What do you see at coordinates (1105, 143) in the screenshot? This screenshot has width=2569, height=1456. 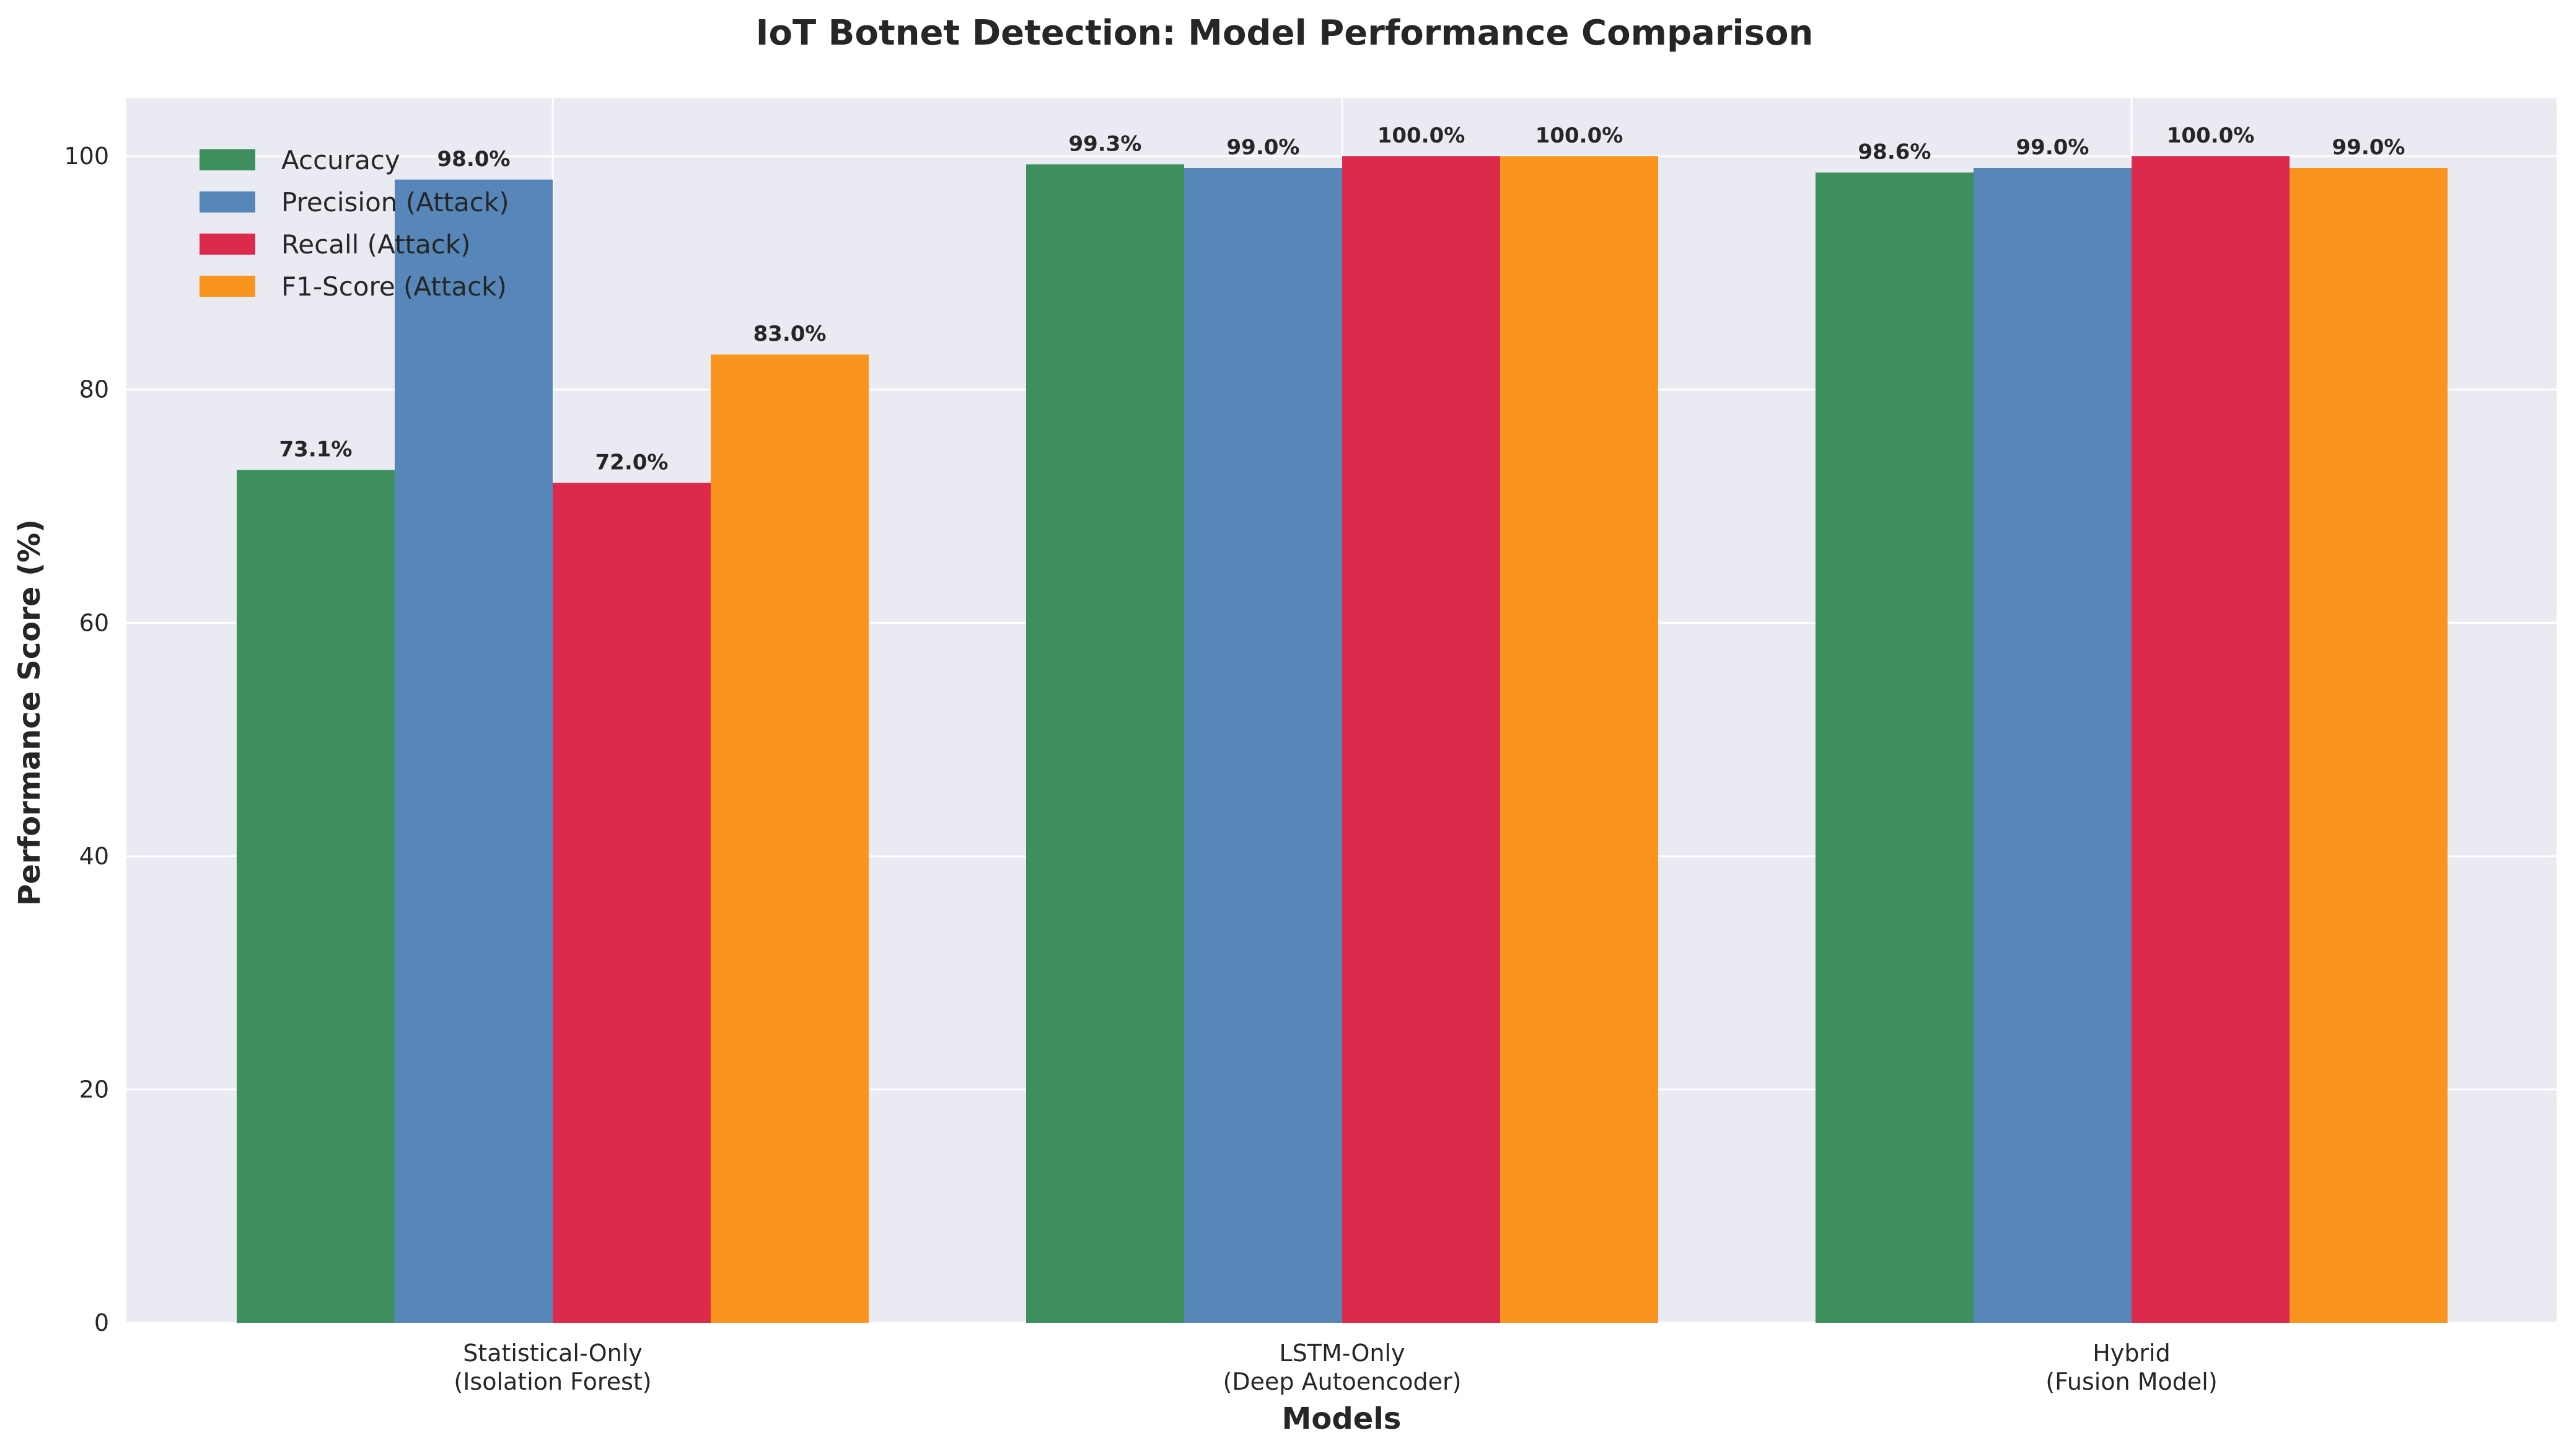 I see `bar-value-label: 99.3%` at bounding box center [1105, 143].